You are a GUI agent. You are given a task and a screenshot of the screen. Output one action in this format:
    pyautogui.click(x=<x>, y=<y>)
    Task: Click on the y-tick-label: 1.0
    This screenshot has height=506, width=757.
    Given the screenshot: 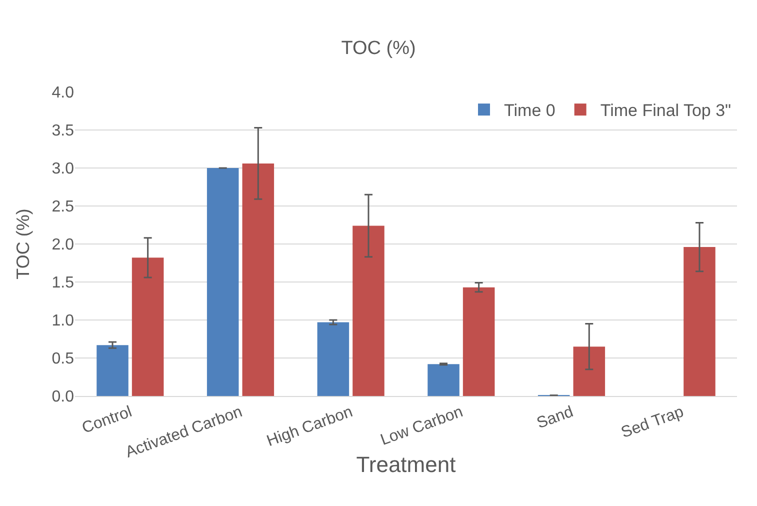 What is the action you would take?
    pyautogui.click(x=63, y=321)
    